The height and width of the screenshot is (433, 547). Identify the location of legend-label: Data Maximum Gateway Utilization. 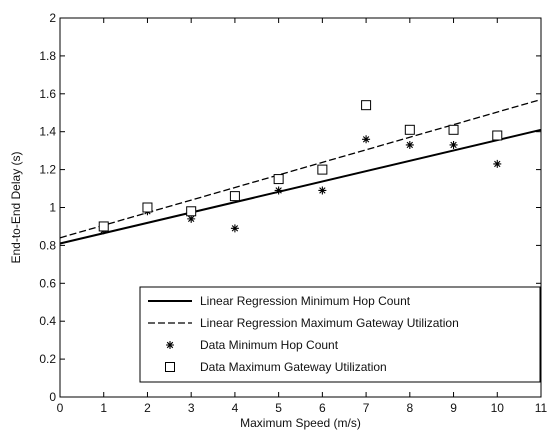
(293, 367).